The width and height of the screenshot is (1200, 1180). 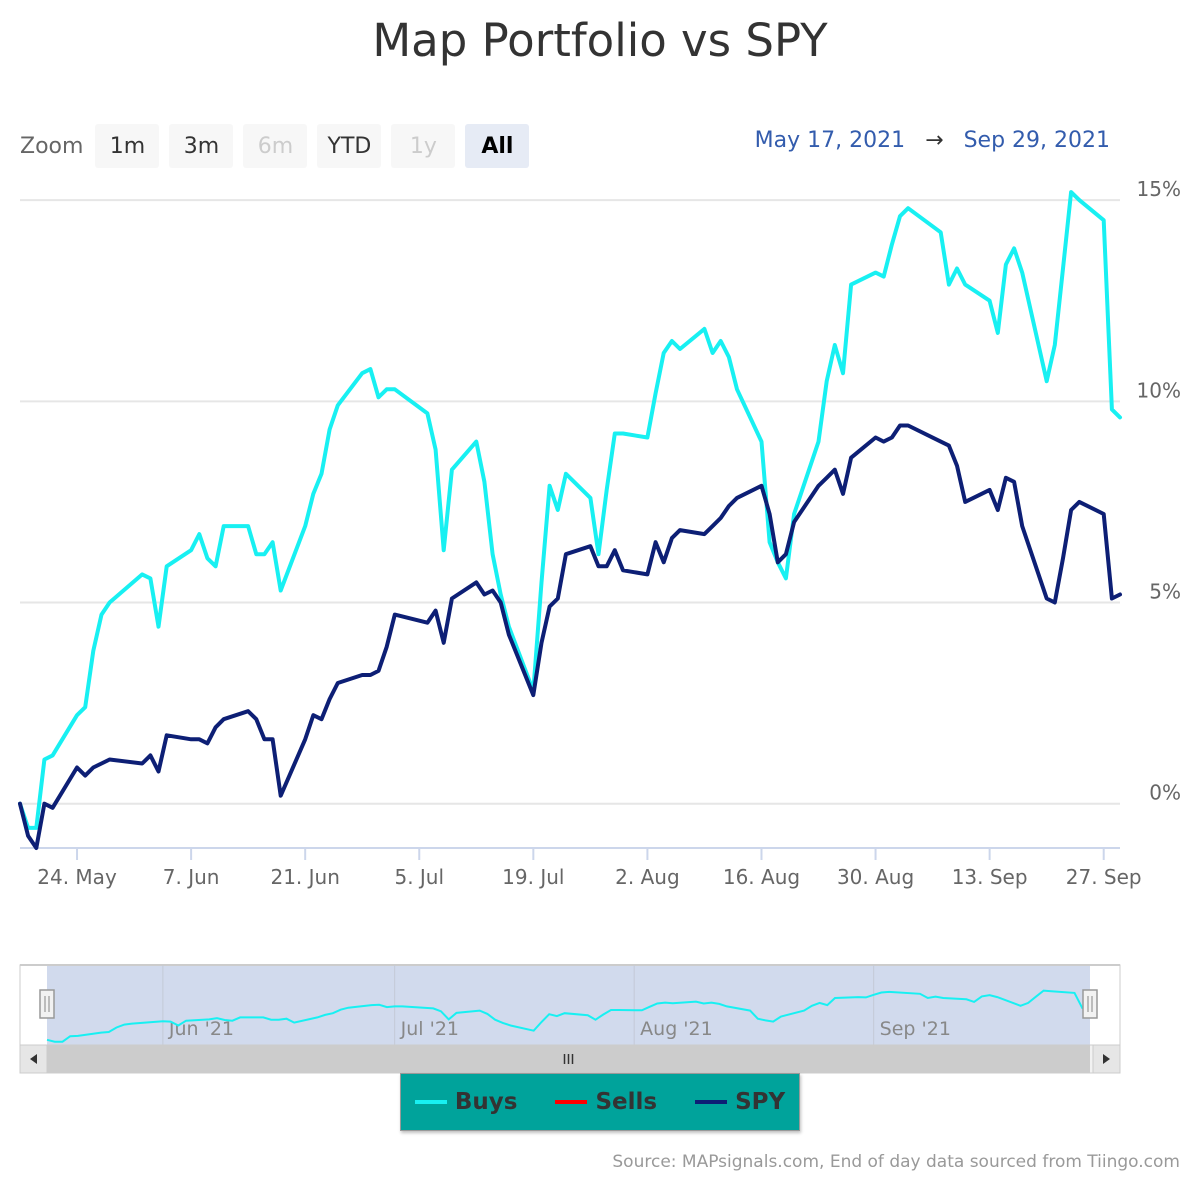 I want to click on navigator-series-line, so click(x=568, y=1016).